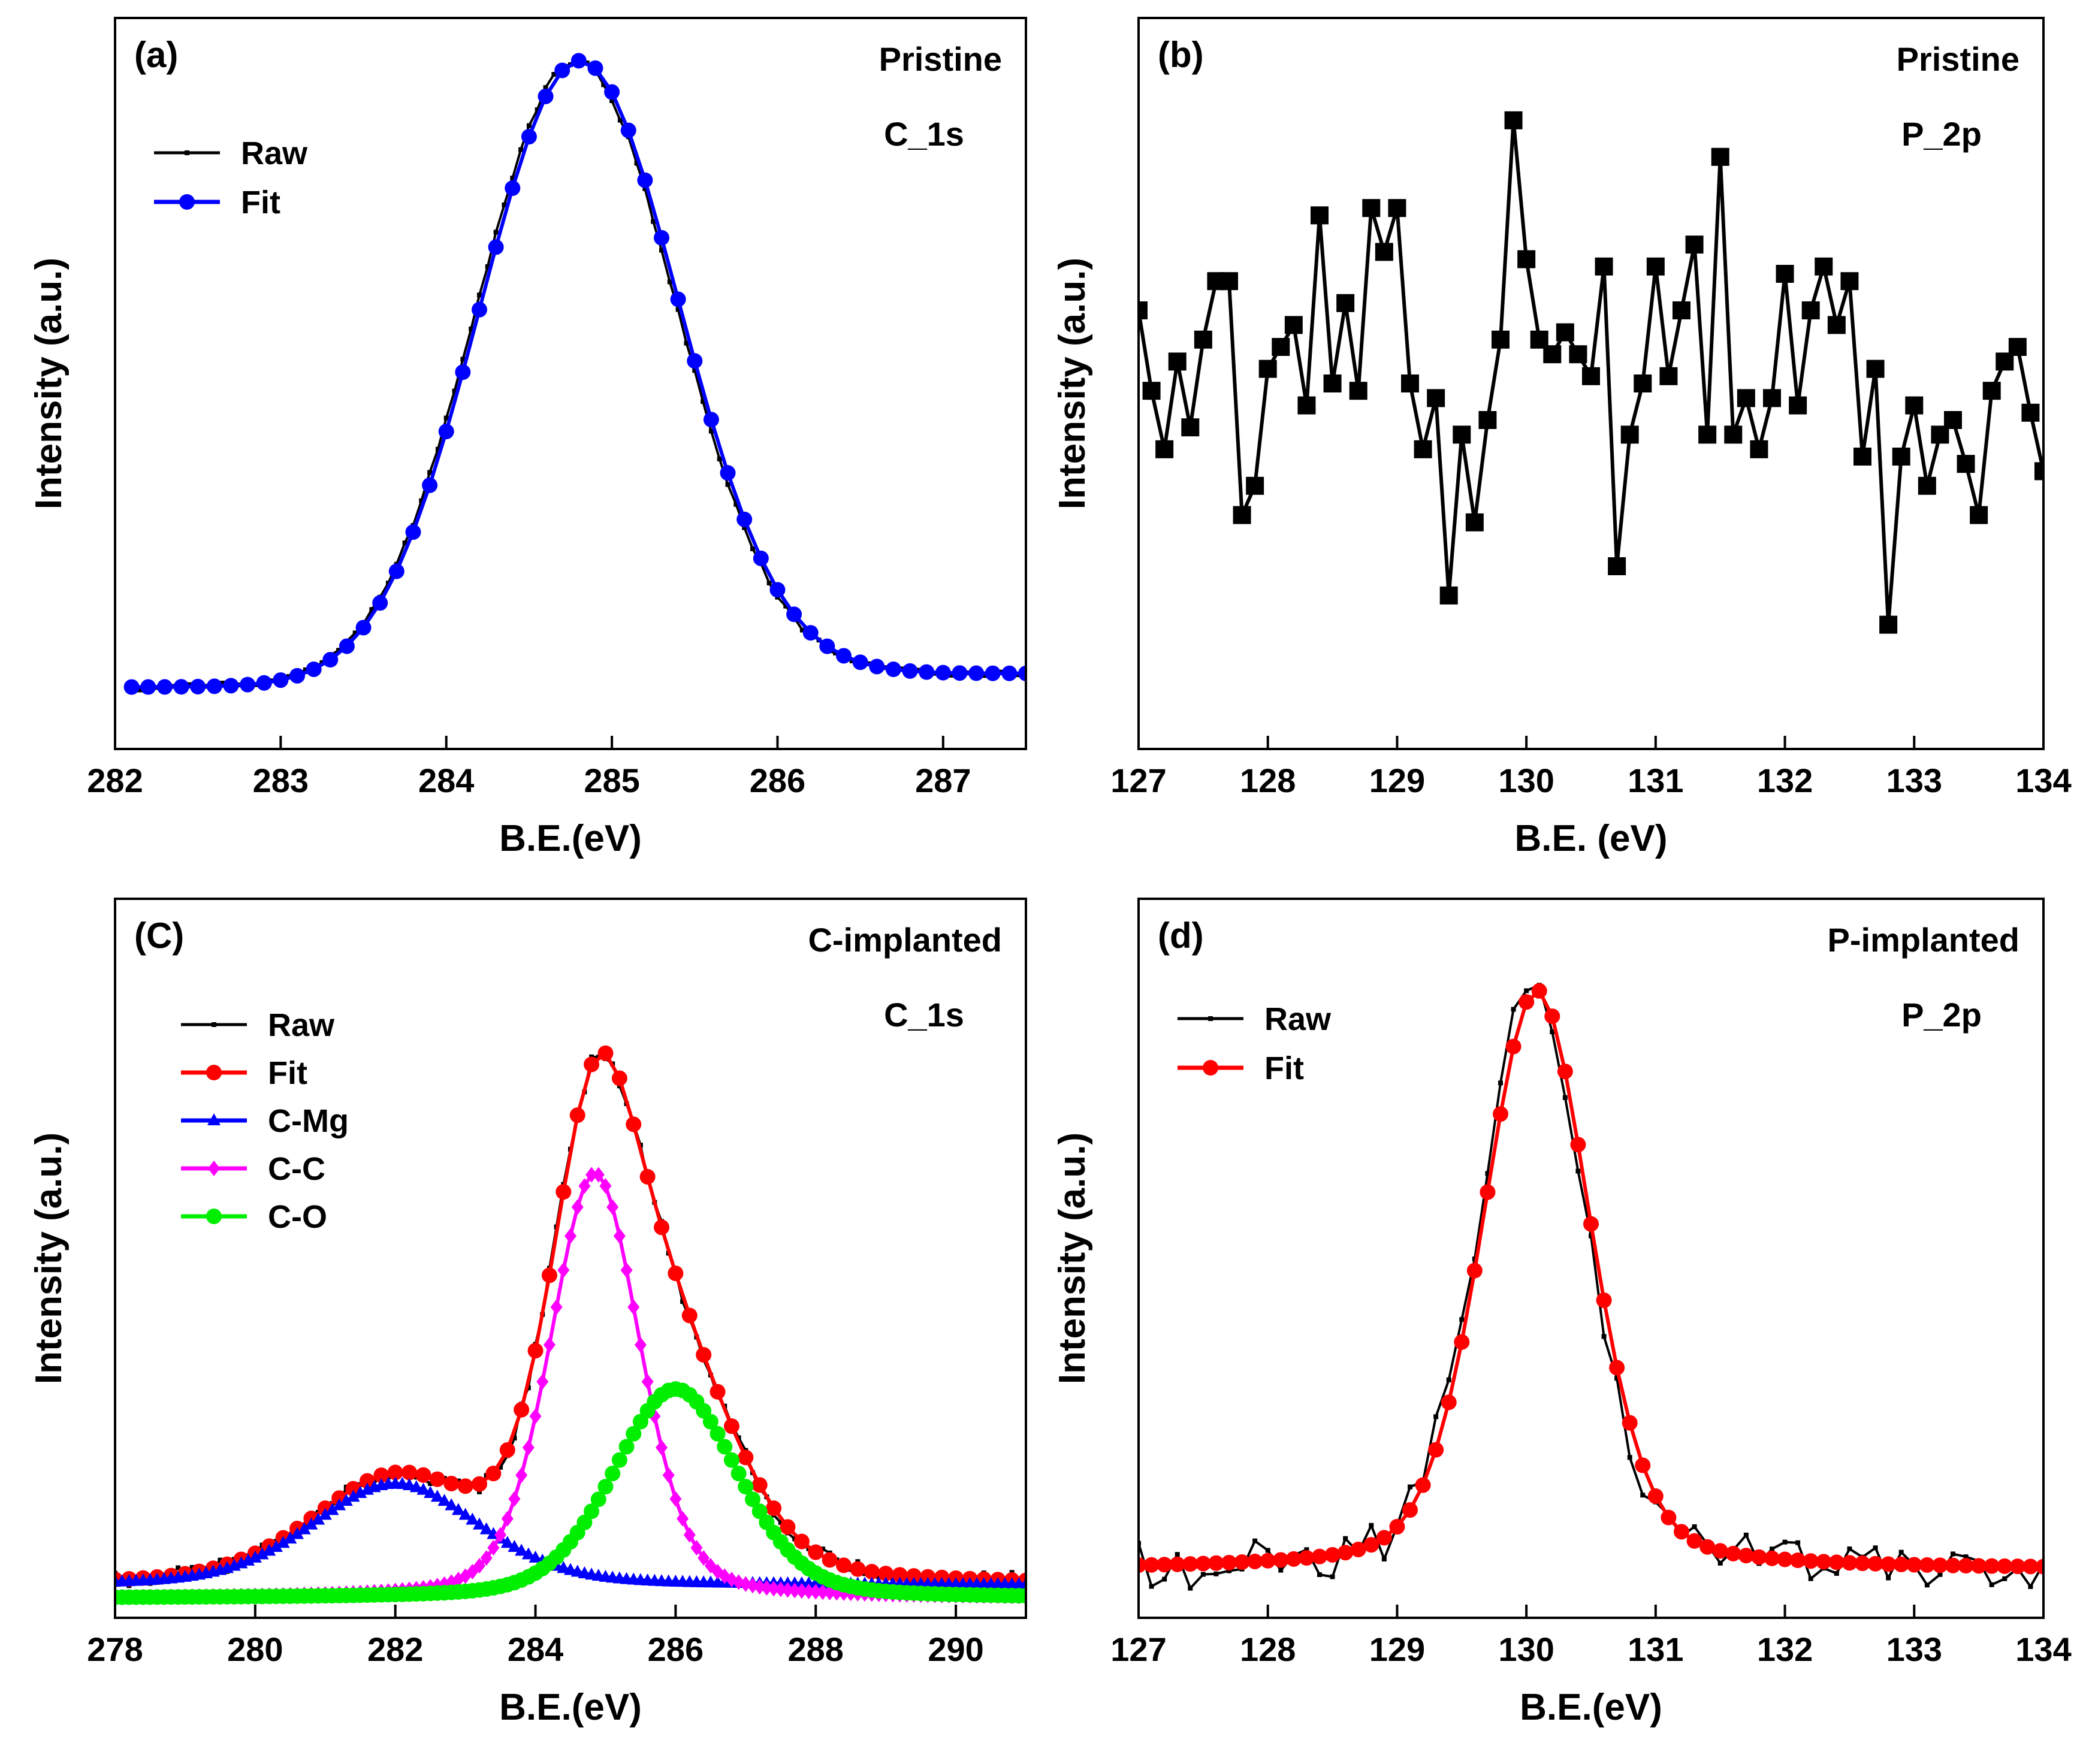 The height and width of the screenshot is (1764, 2083). What do you see at coordinates (395, 1649) in the screenshot?
I see `x-tick-label: 282` at bounding box center [395, 1649].